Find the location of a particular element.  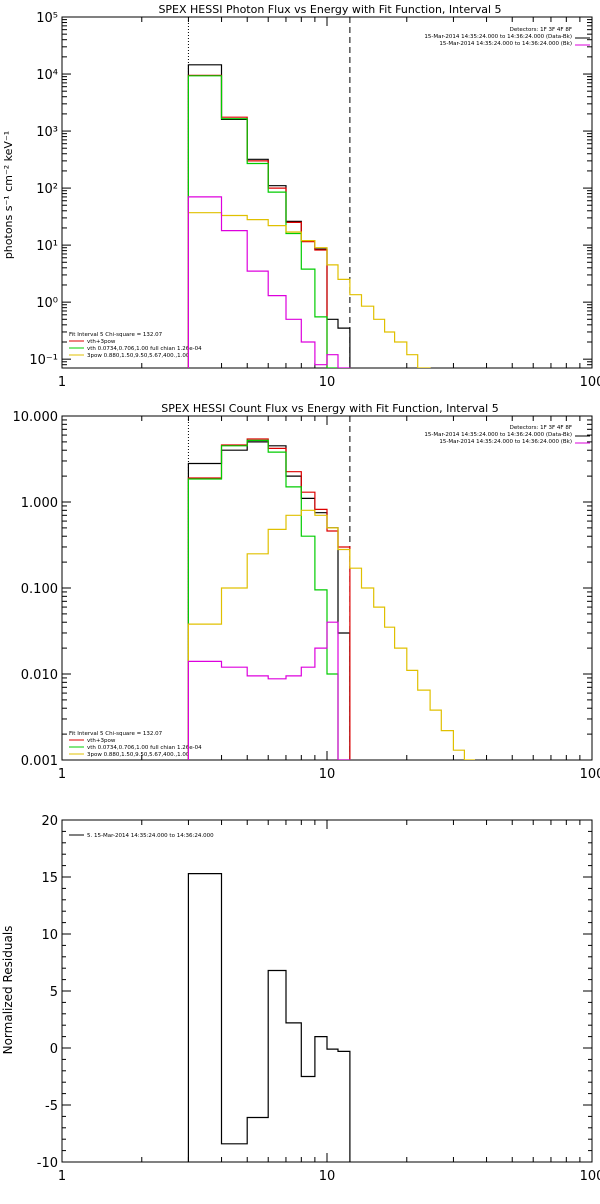

y-tick-label: 15 is located at coordinates (49, 878).